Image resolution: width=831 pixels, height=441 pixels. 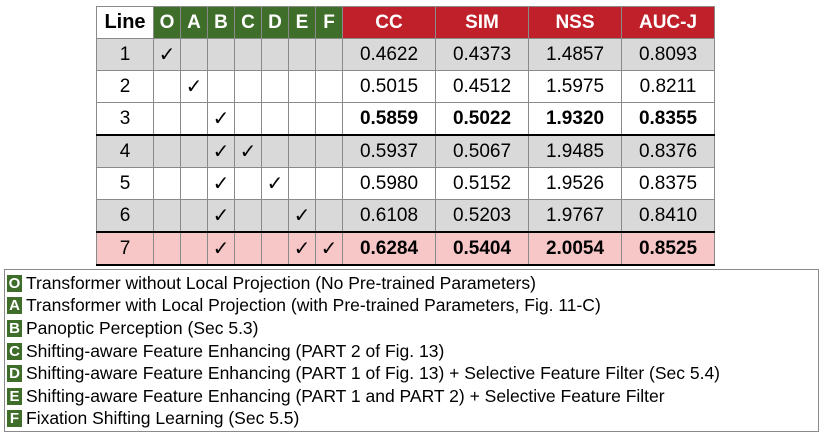 I want to click on metric-value: 0.5980, so click(x=389, y=183).